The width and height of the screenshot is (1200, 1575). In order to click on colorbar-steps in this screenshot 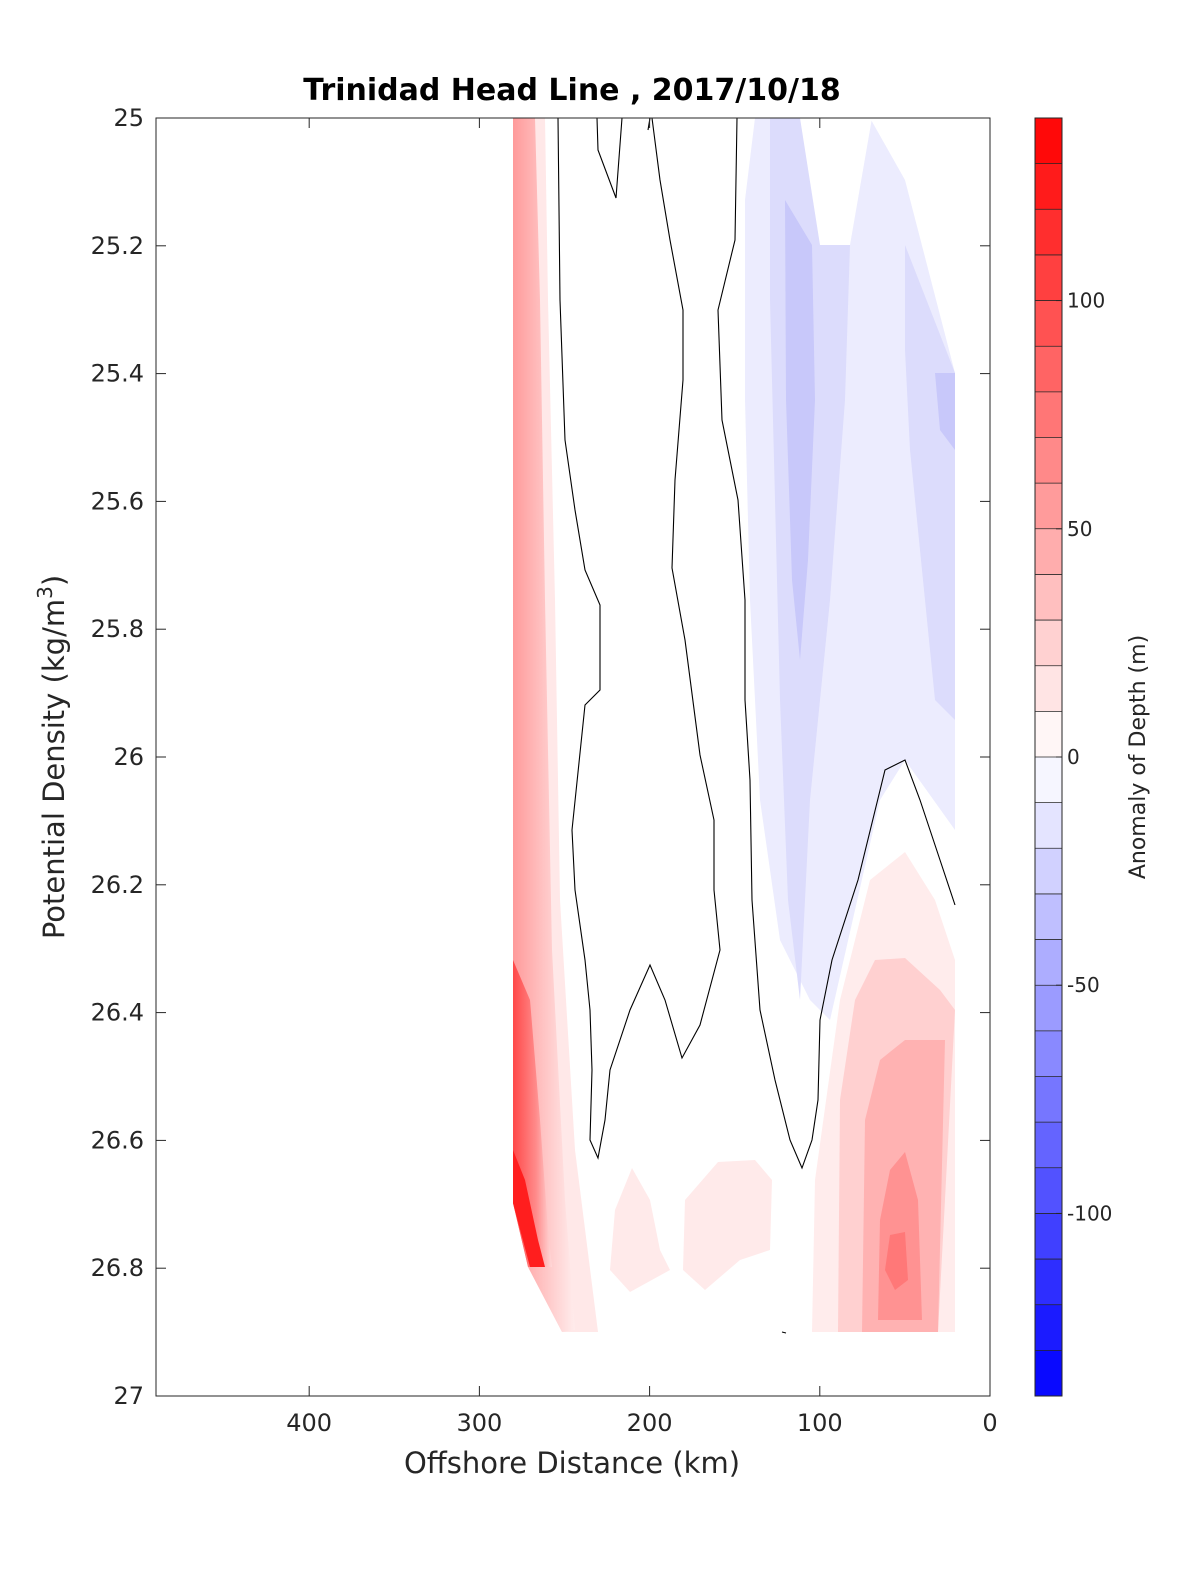, I will do `click(1048, 757)`.